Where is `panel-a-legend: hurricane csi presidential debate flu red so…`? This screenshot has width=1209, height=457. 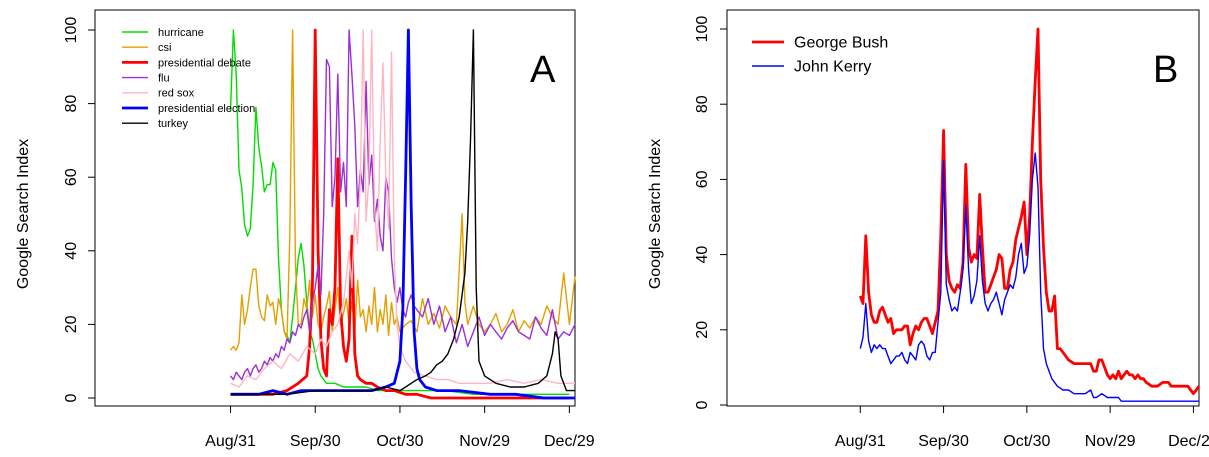 panel-a-legend: hurricane csi presidential debate flu red so… is located at coordinates (188, 78).